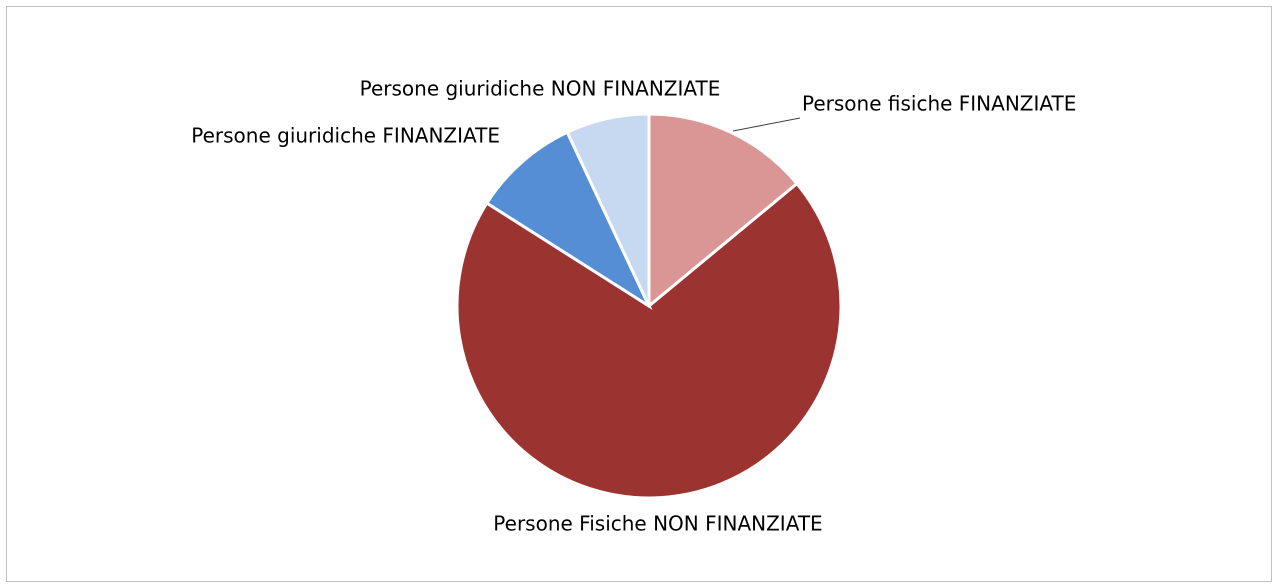 Image resolution: width=1278 pixels, height=588 pixels. What do you see at coordinates (766, 124) in the screenshot?
I see `leader-line` at bounding box center [766, 124].